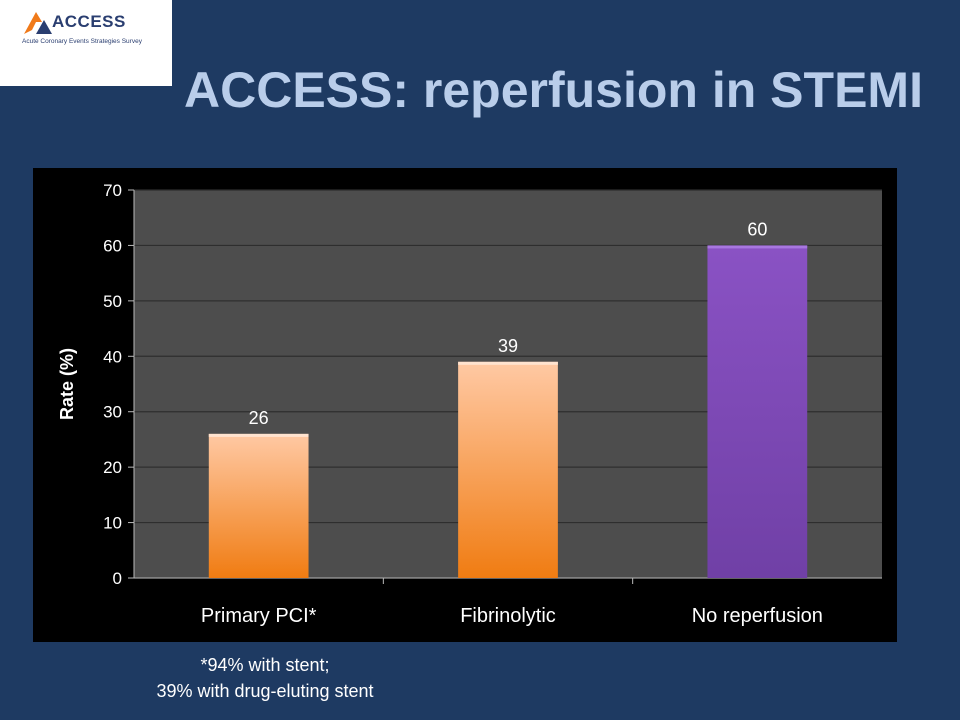  What do you see at coordinates (757, 616) in the screenshot?
I see `x-tick-label: No reperfusion` at bounding box center [757, 616].